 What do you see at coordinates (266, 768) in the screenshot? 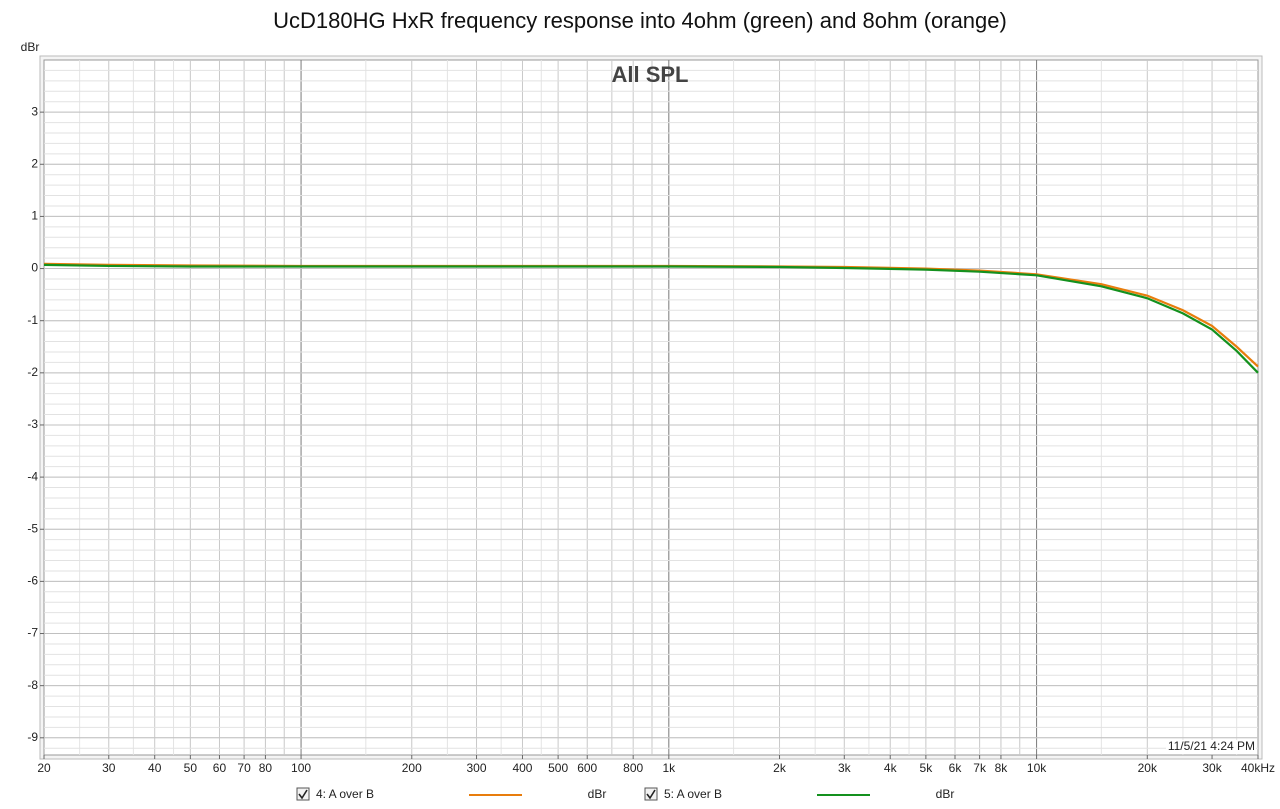
I see `x-tick-label: 80` at bounding box center [266, 768].